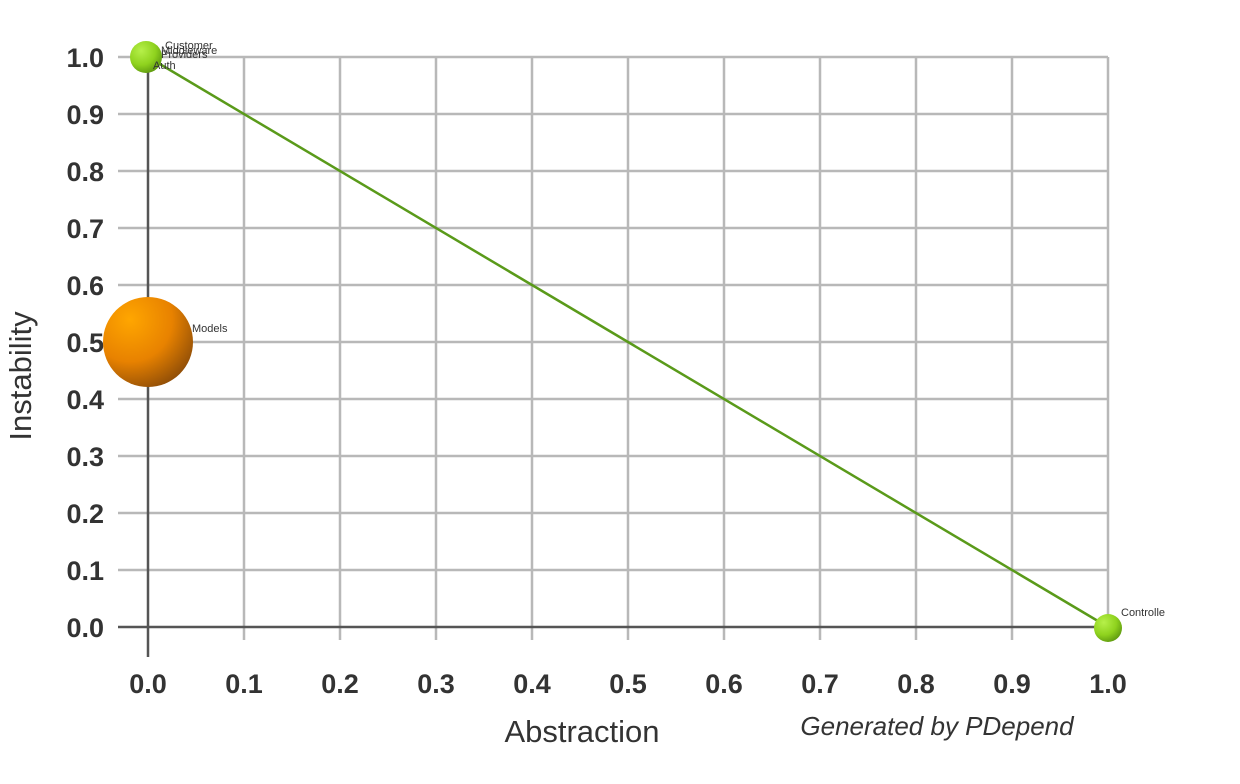 Image resolution: width=1240 pixels, height=784 pixels. What do you see at coordinates (85, 172) in the screenshot?
I see `y-tick-label: 0.8` at bounding box center [85, 172].